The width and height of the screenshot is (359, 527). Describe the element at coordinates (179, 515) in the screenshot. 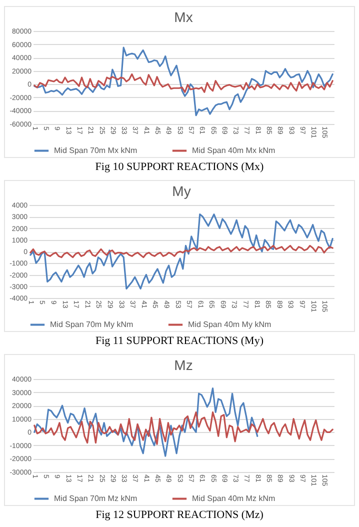

I see `caption: Fig 12 SUPPORT REACTIONS (Mz)` at that location.